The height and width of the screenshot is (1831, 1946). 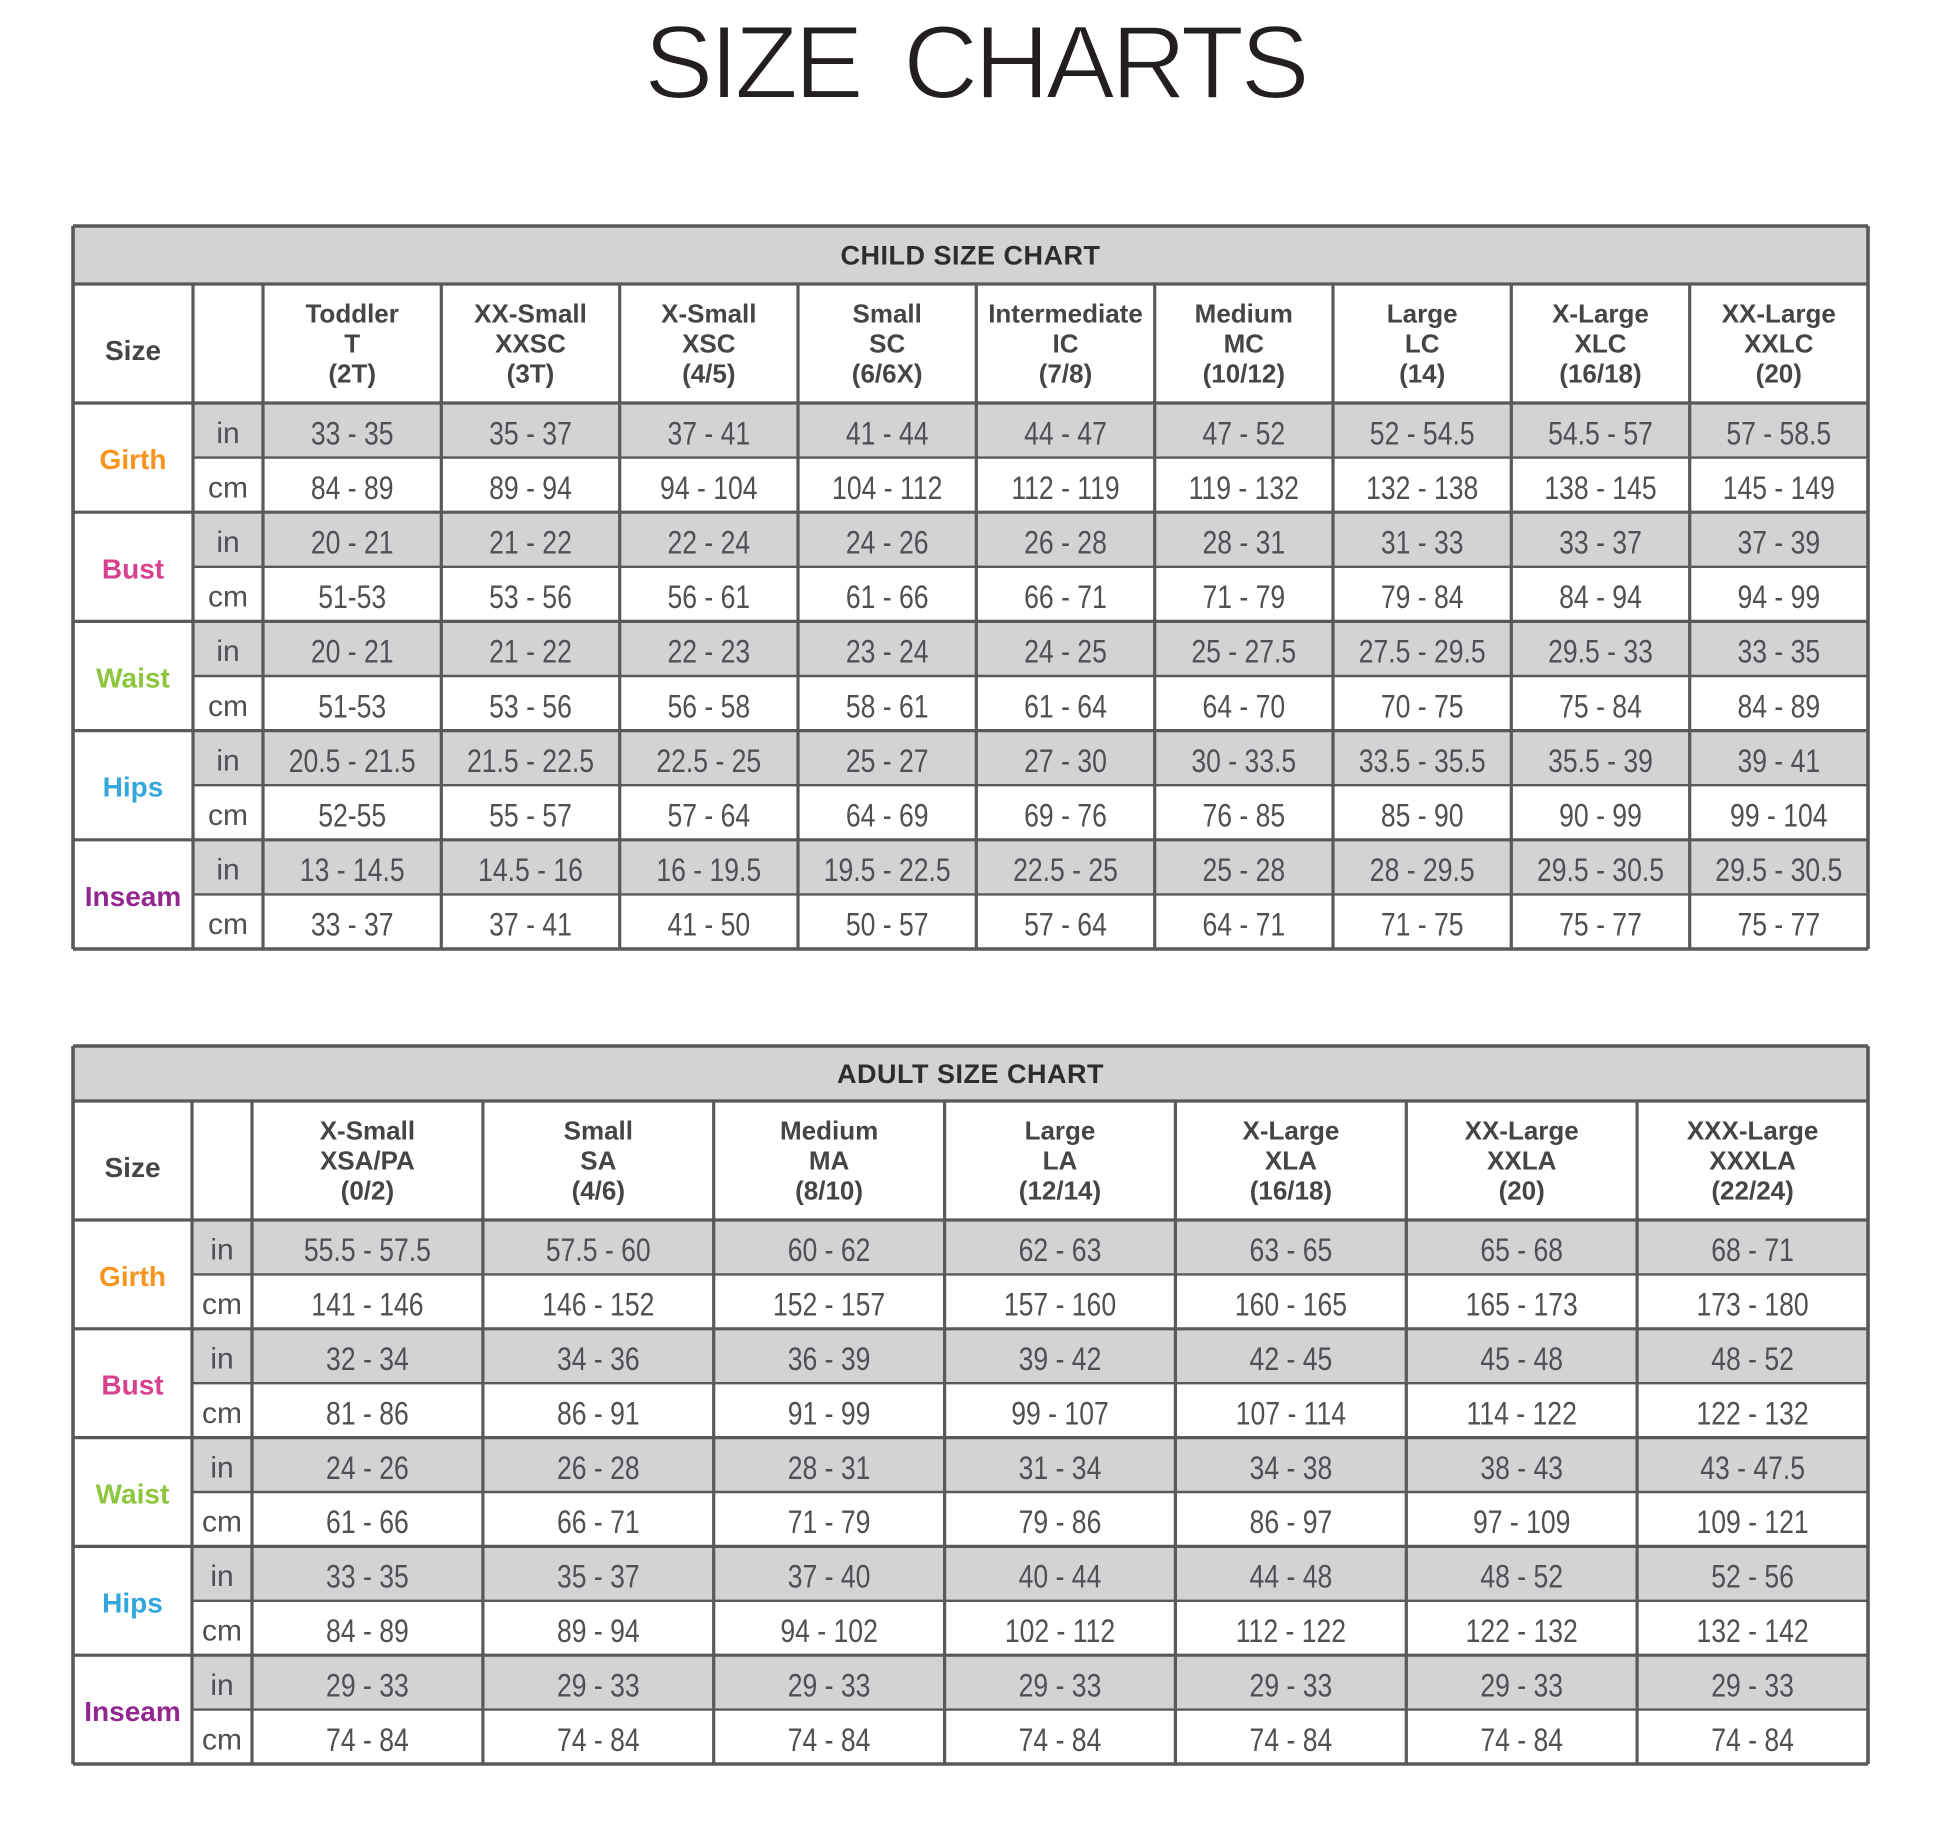 I want to click on svg-text: 44 - 47, so click(x=1065, y=433).